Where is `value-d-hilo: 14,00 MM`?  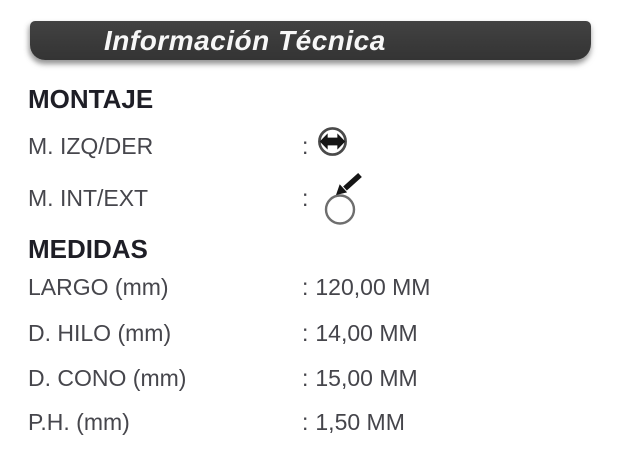
value-d-hilo: 14,00 MM is located at coordinates (366, 333).